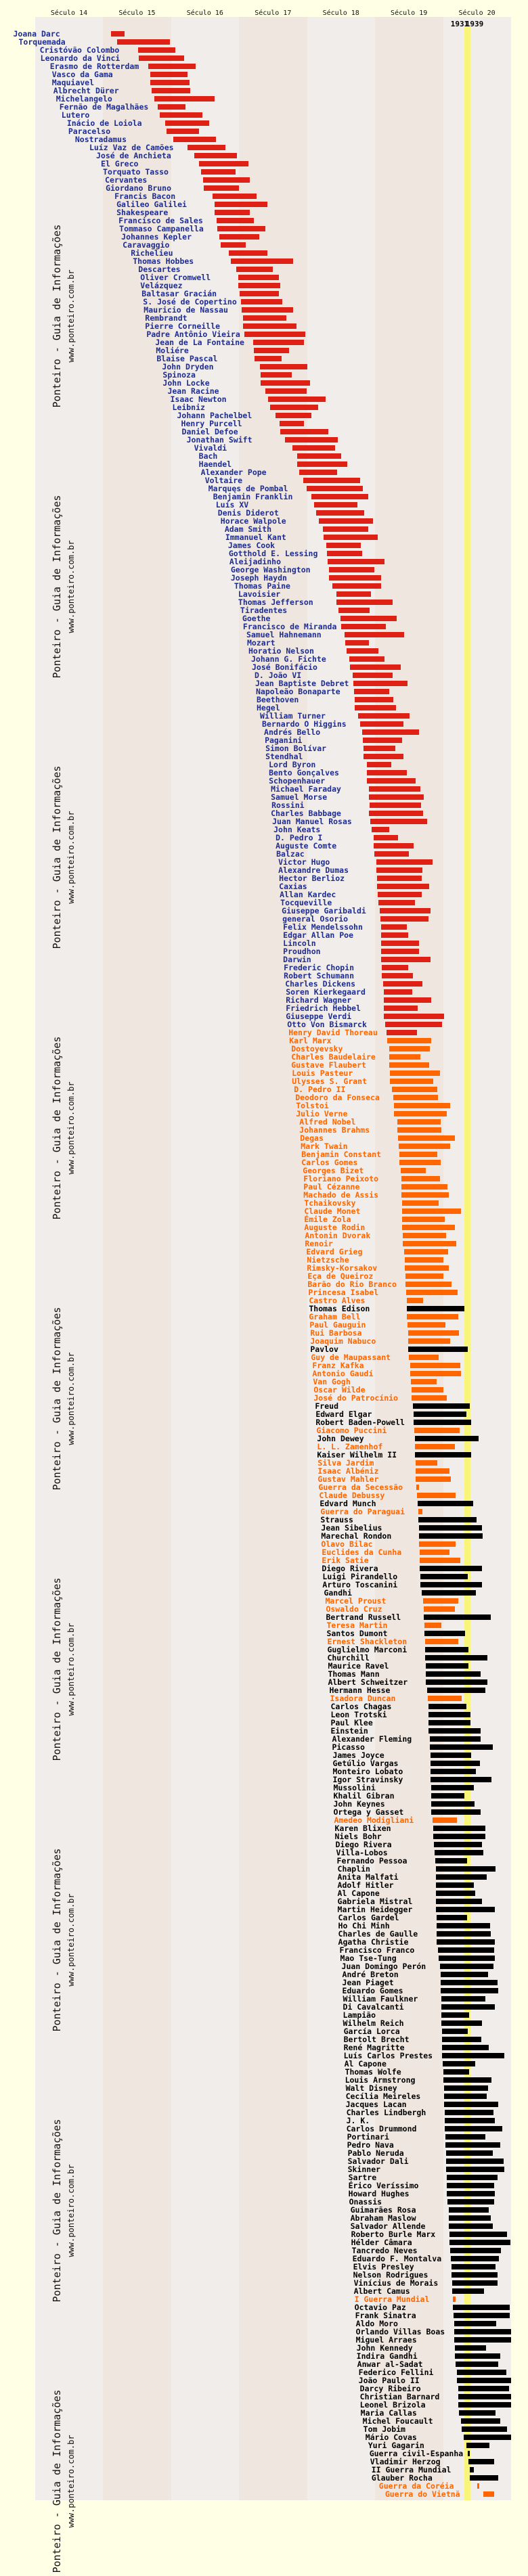  I want to click on person-label: John Dewey, so click(340, 1439).